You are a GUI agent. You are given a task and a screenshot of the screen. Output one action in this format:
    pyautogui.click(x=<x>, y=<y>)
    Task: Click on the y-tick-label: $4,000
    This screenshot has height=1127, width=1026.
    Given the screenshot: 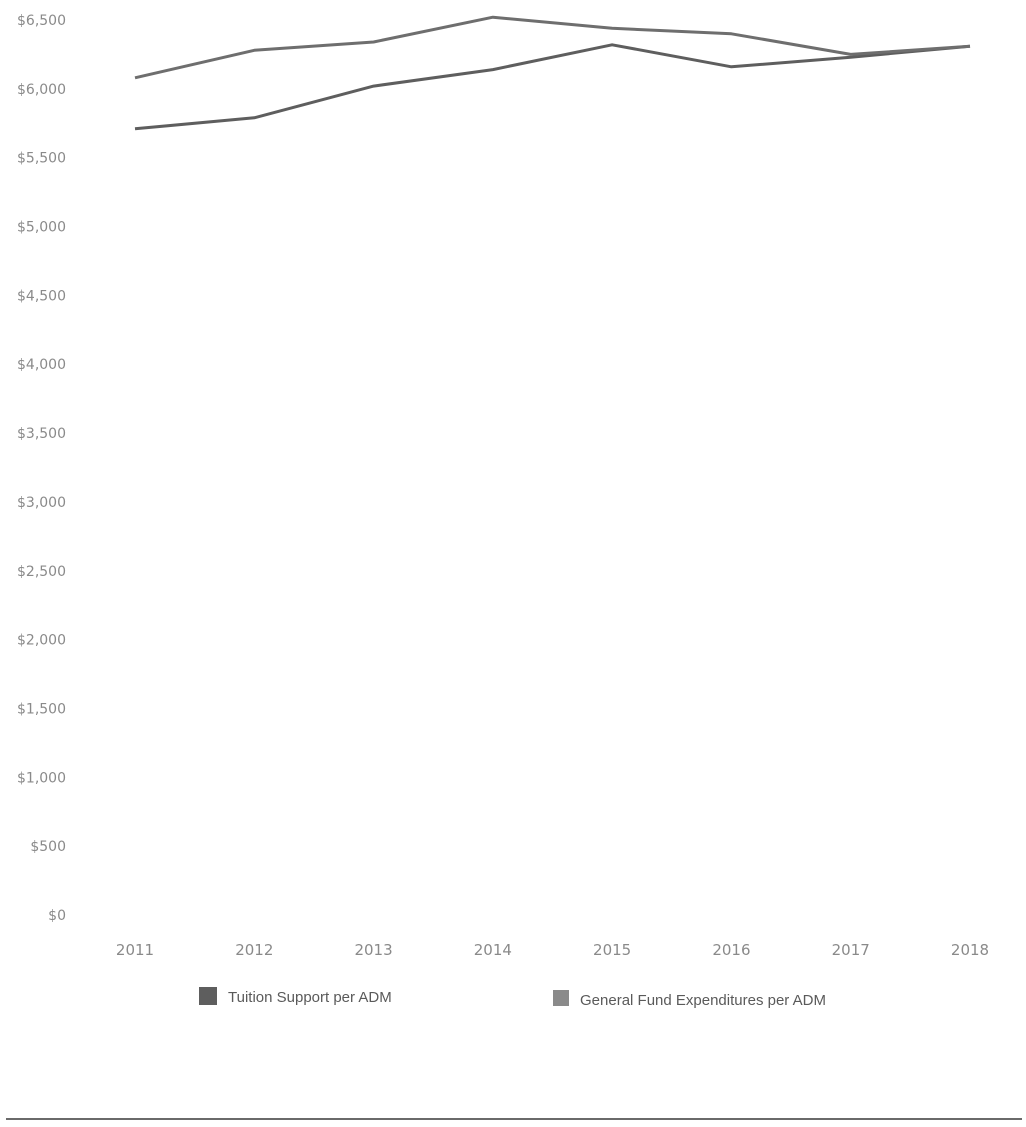 What is the action you would take?
    pyautogui.click(x=41, y=365)
    